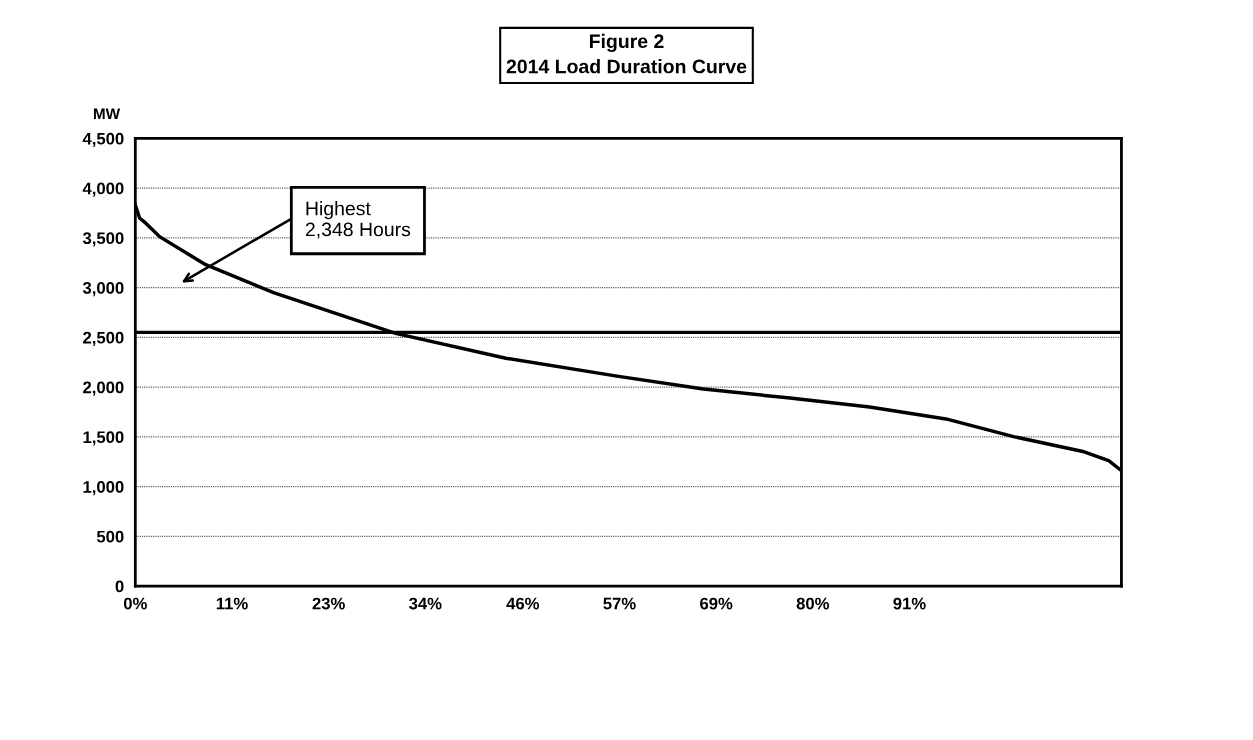 The width and height of the screenshot is (1253, 740). I want to click on y-axis-title: MW, so click(107, 113).